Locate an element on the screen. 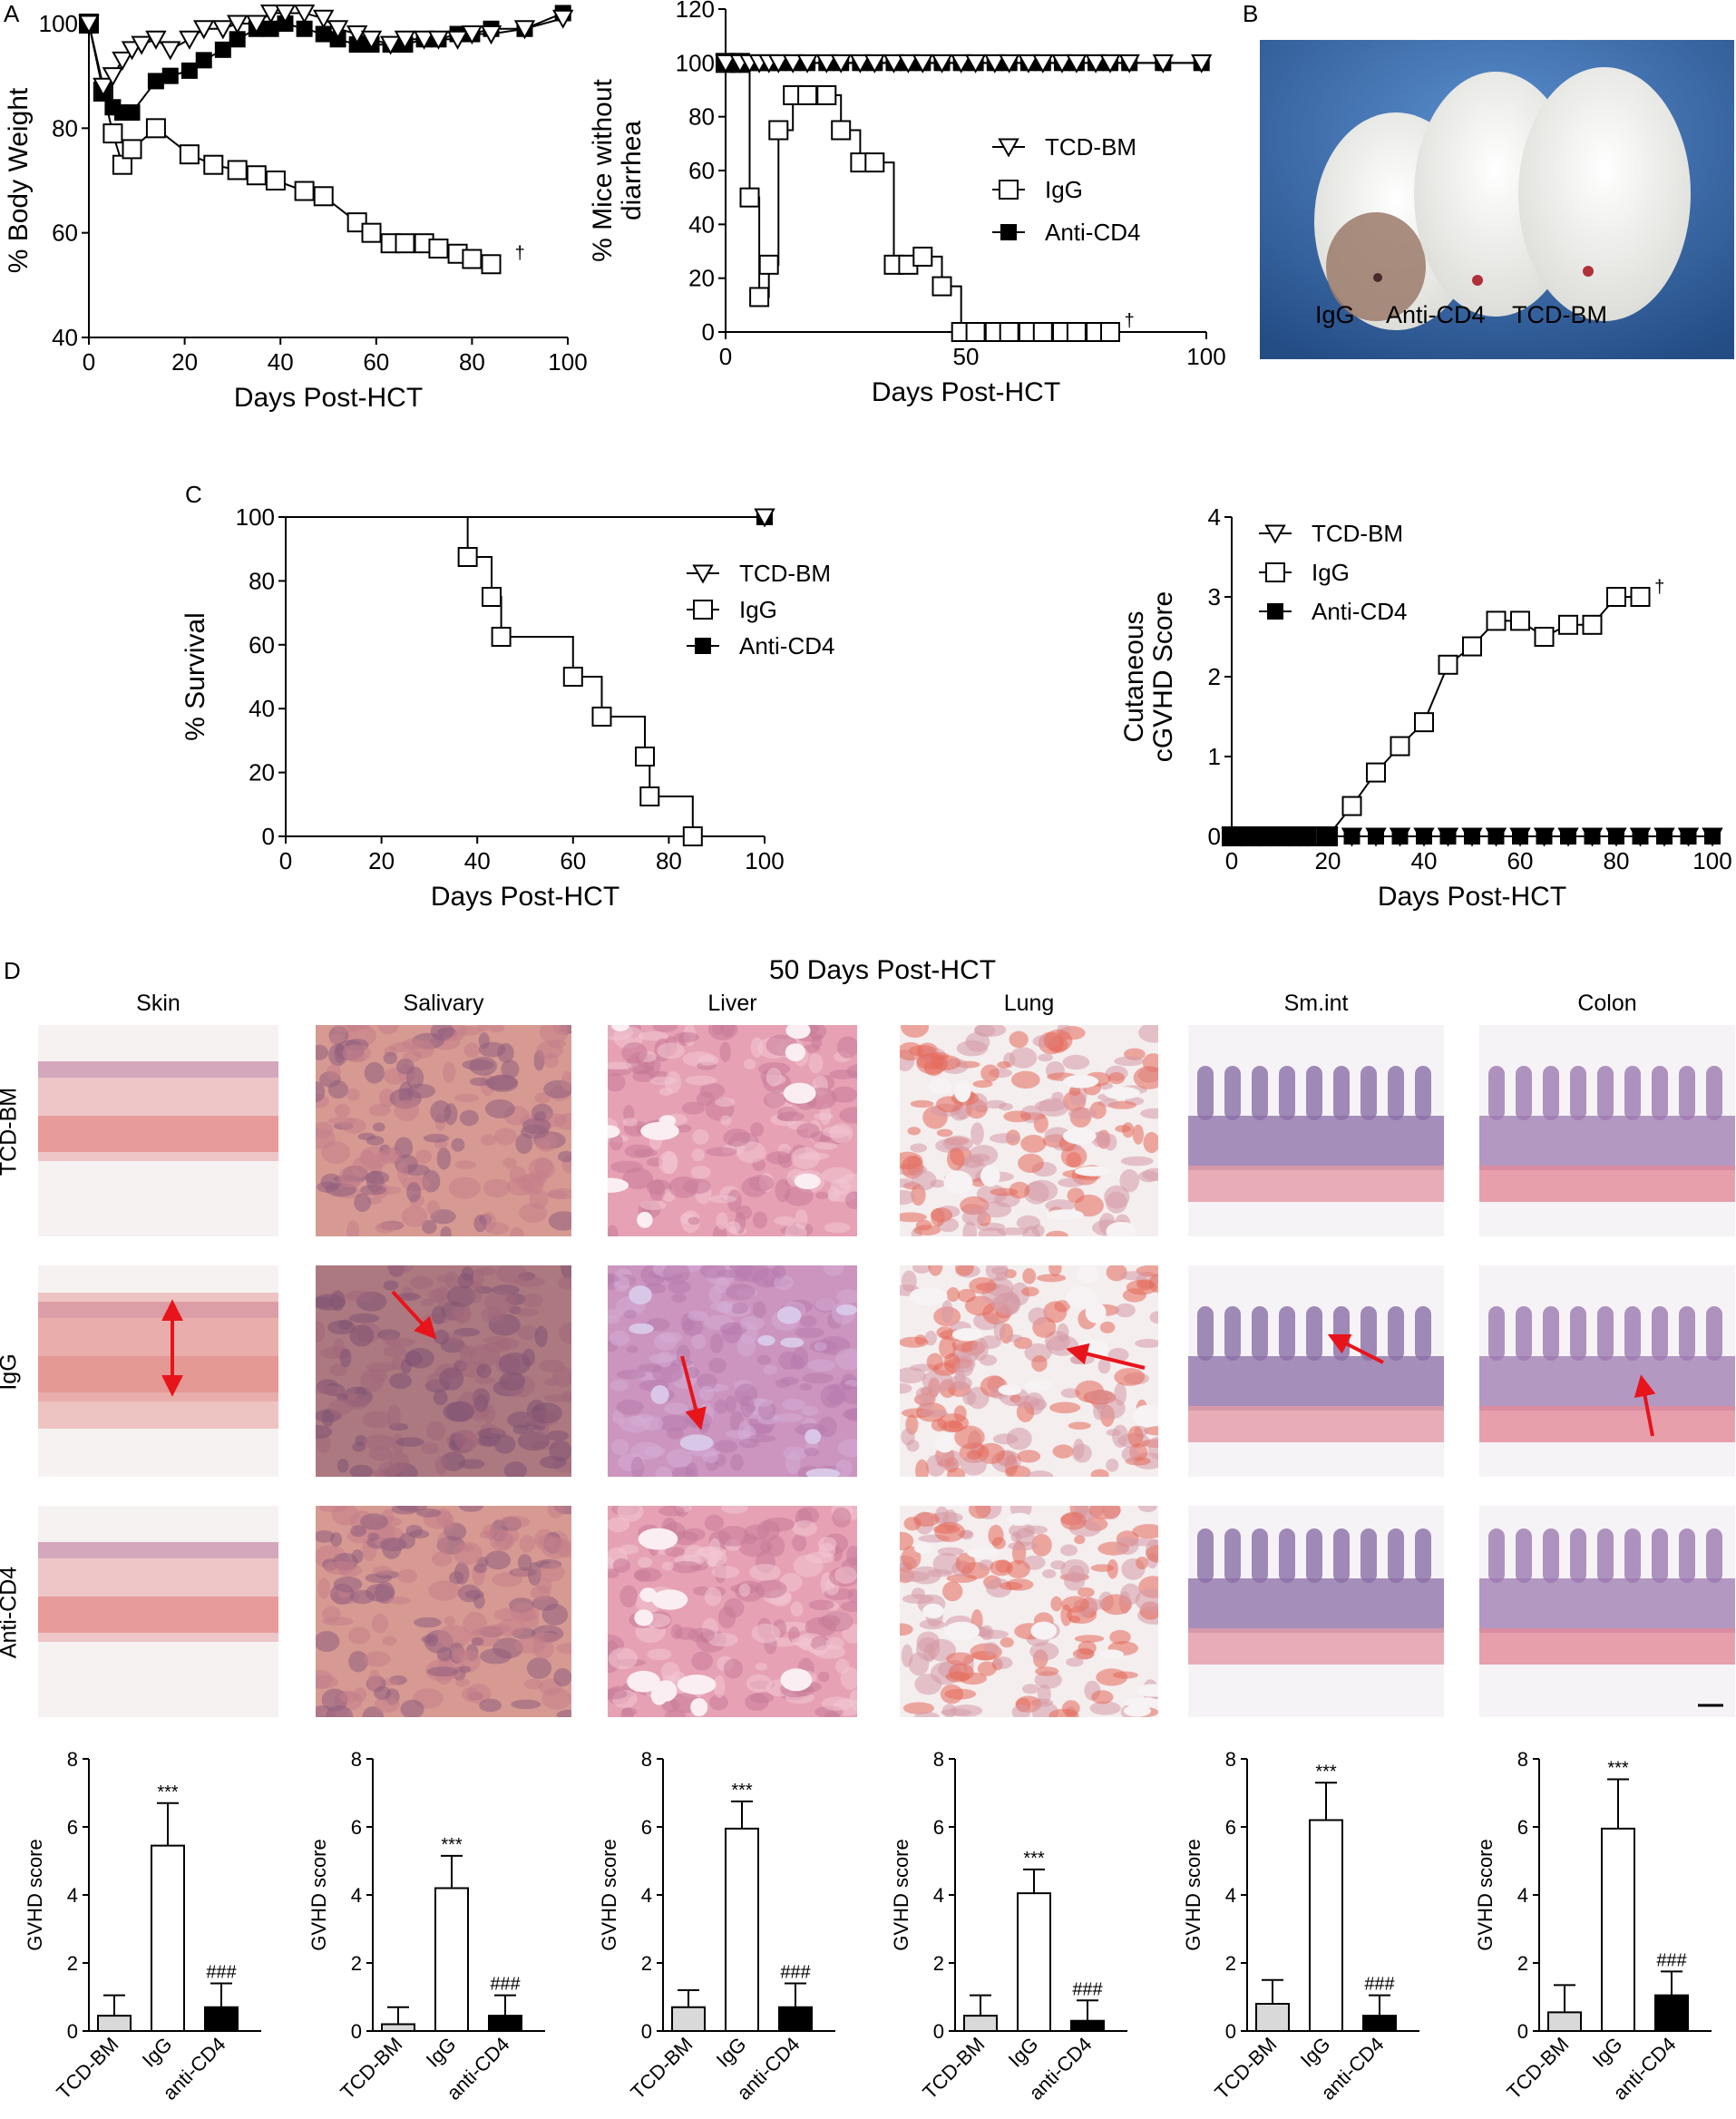 This screenshot has height=2119, width=1736. legend-label: IgG is located at coordinates (1064, 189).